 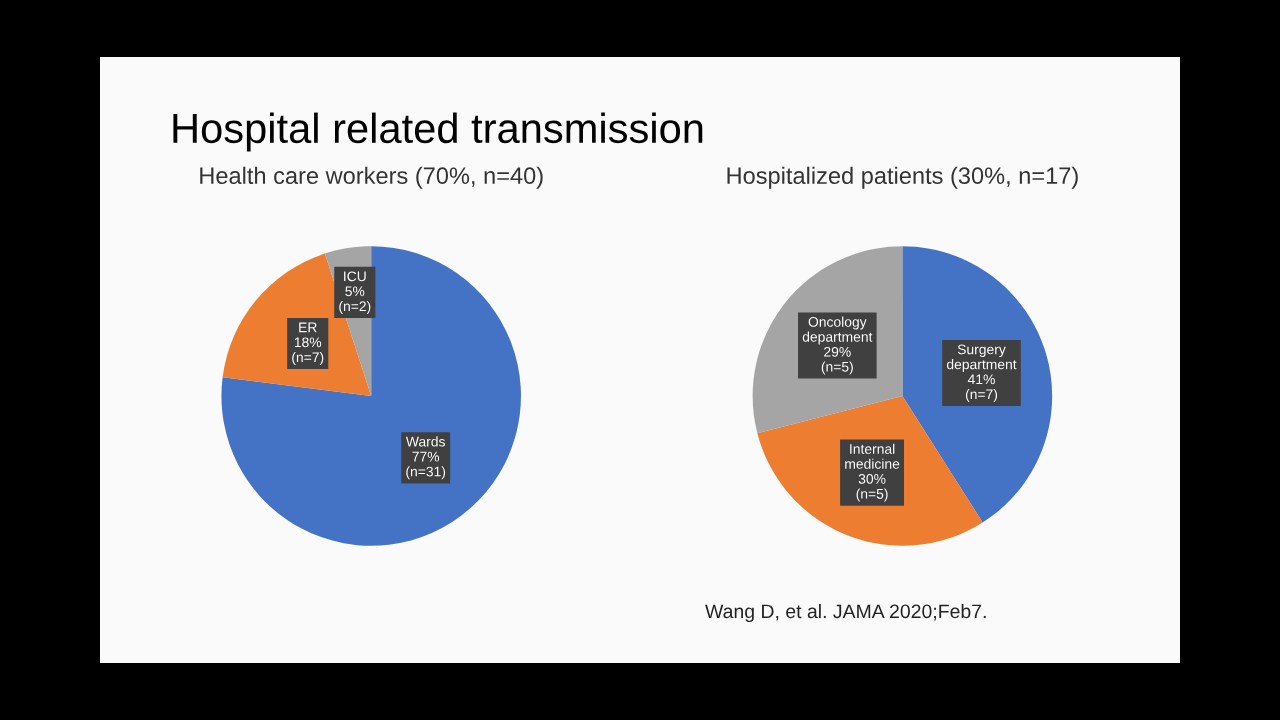 What do you see at coordinates (845, 613) in the screenshot?
I see `text: Wang D, et al. JAMA 2020;Feb7.` at bounding box center [845, 613].